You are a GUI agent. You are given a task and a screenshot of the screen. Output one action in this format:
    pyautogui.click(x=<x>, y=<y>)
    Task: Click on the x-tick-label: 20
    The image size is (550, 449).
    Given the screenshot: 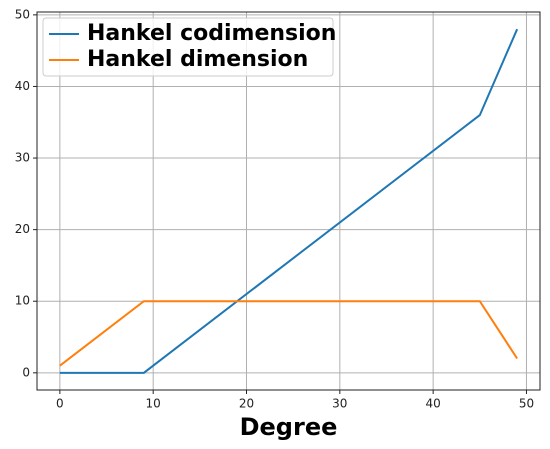 What is the action you would take?
    pyautogui.click(x=246, y=404)
    